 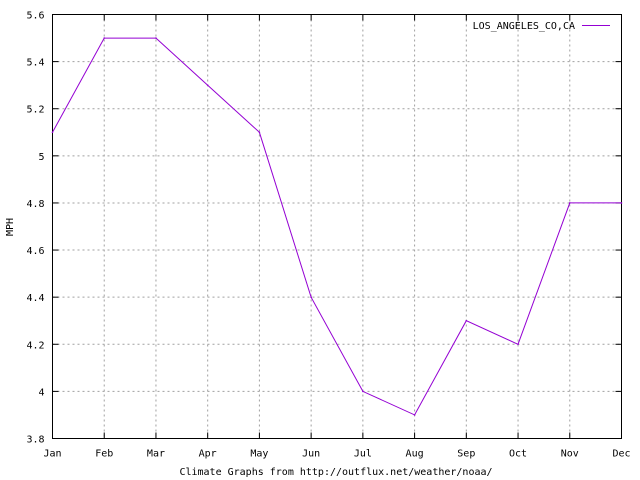 I want to click on x-tick-label: Jan, so click(x=52, y=454).